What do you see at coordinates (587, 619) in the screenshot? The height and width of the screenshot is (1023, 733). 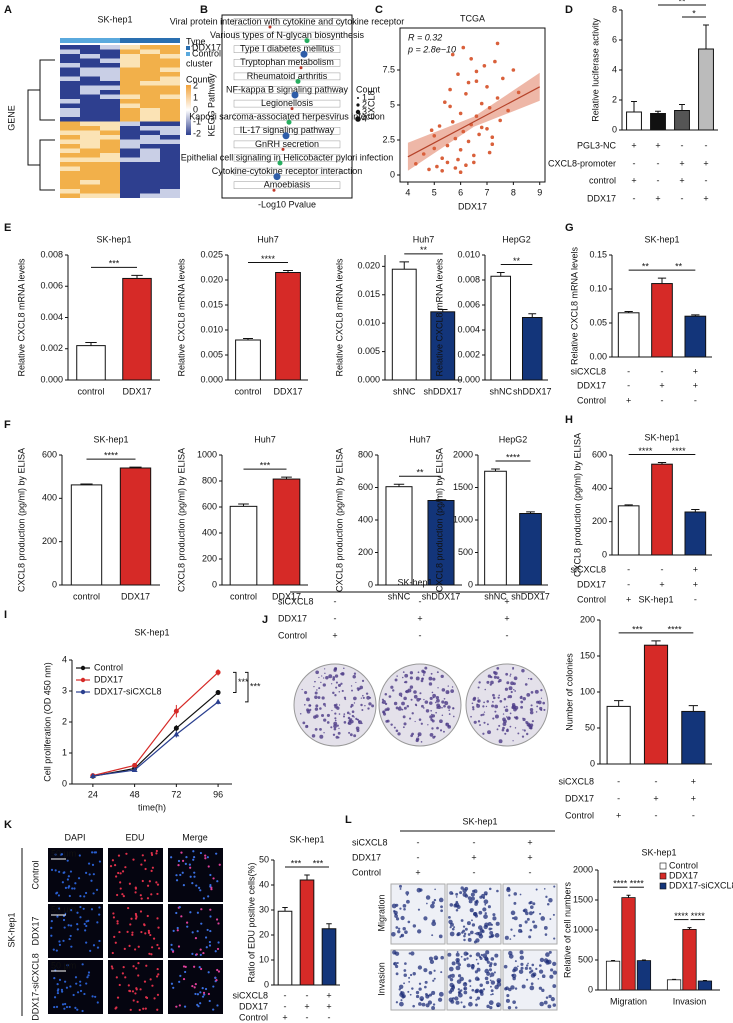 I see `y-tick-label: 200` at bounding box center [587, 619].